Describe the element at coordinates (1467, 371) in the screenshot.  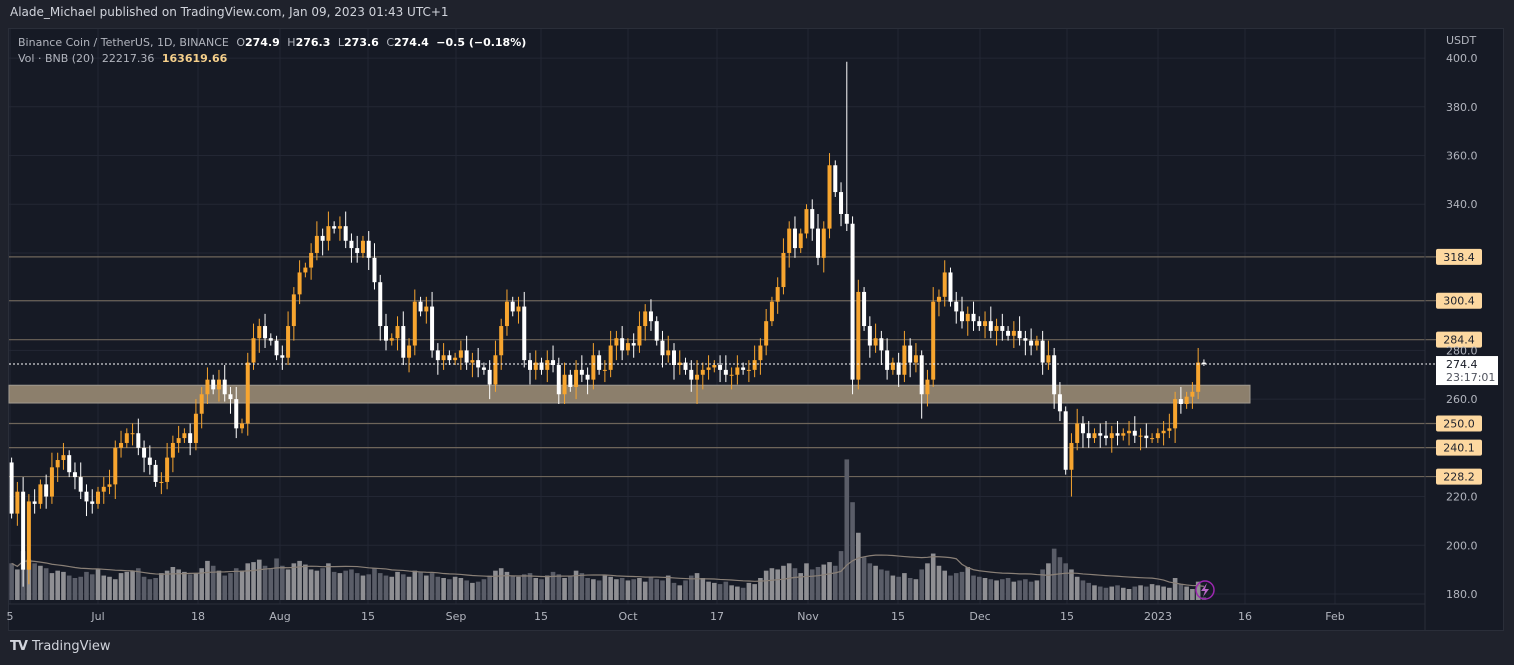
I see `last-price-label-bg` at that location.